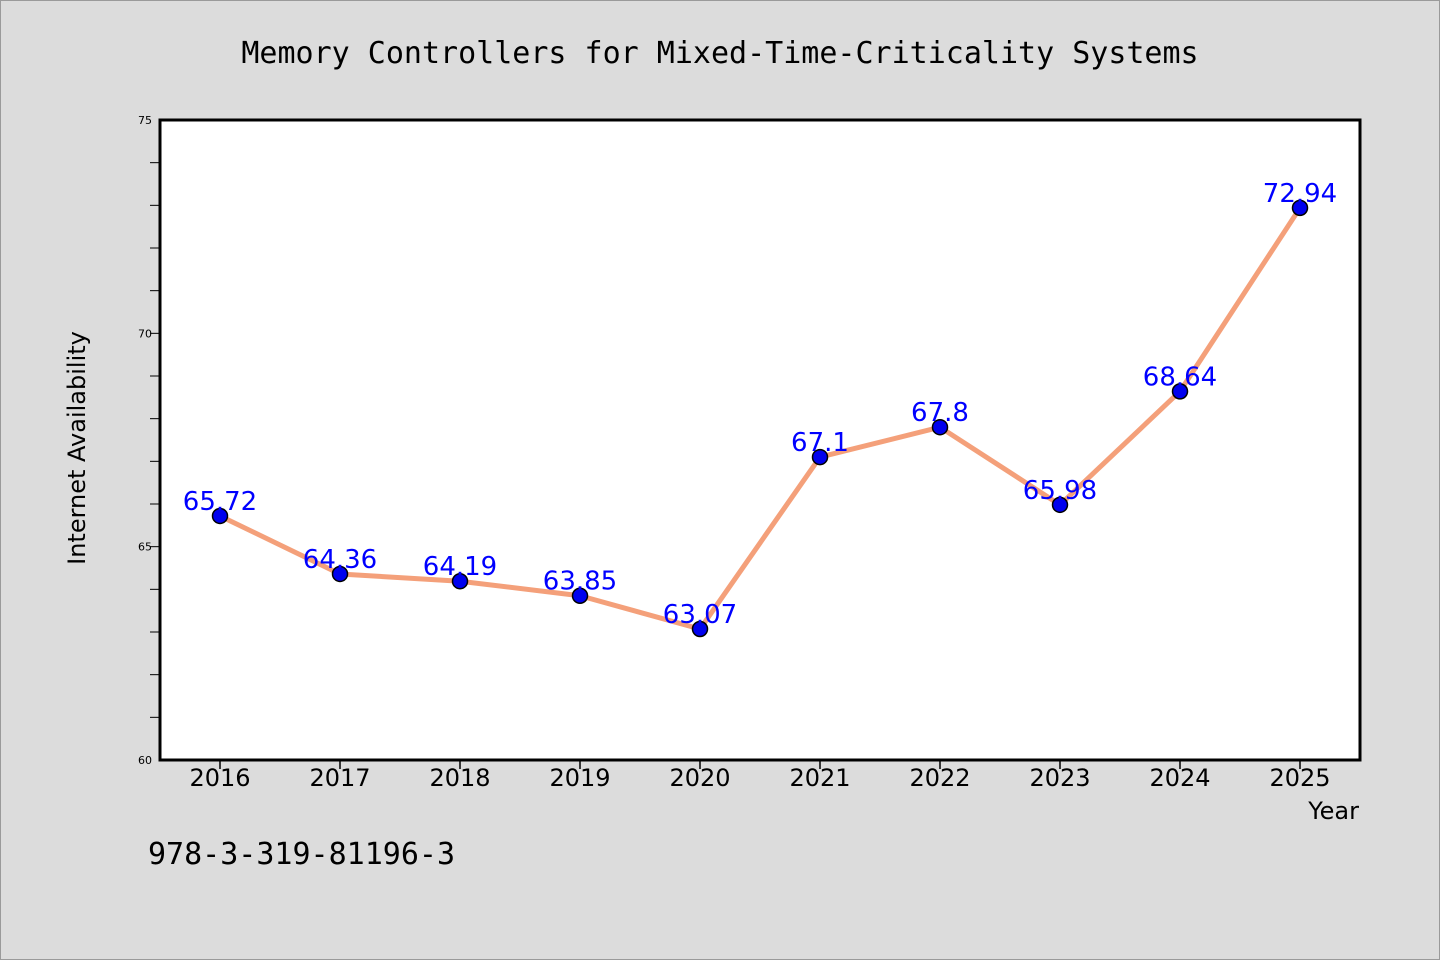 This screenshot has height=960, width=1440. I want to click on isbn-footnote: 978-3-319-81196-3, so click(301, 854).